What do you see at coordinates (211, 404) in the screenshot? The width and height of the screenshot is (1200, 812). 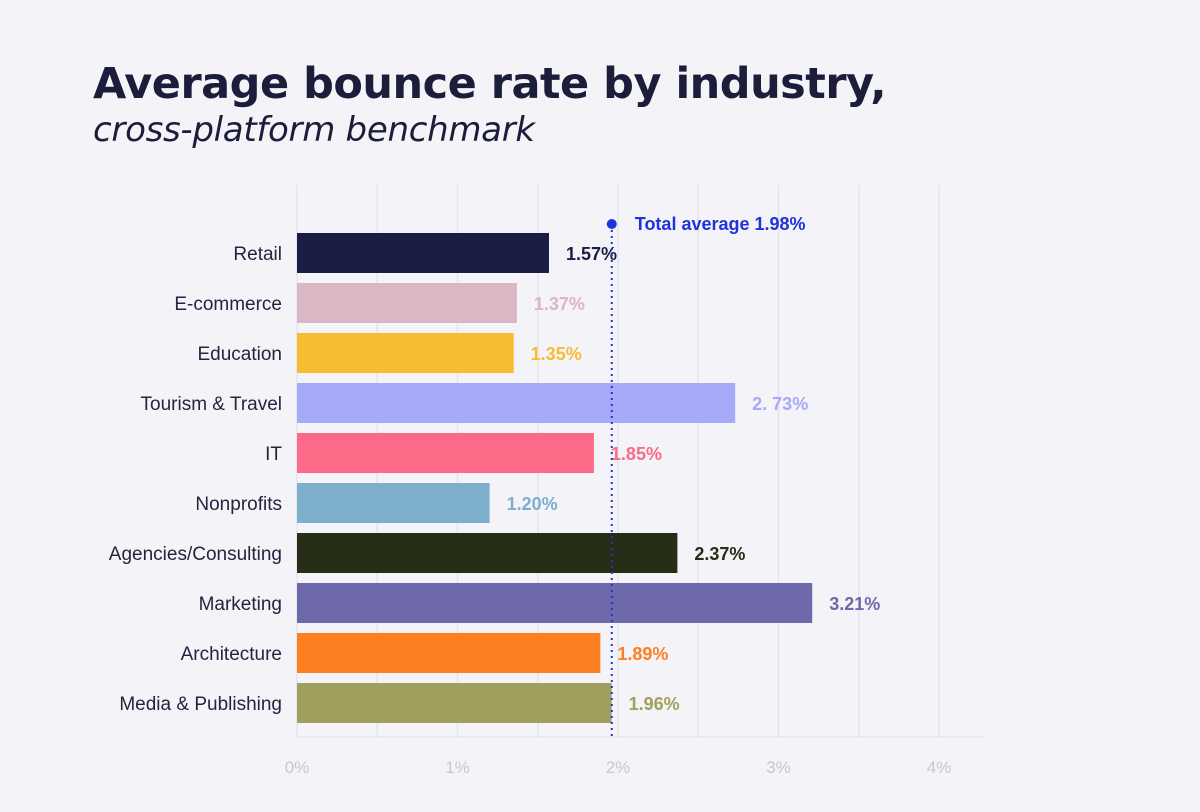 I see `category-label: Tourism & Travel` at bounding box center [211, 404].